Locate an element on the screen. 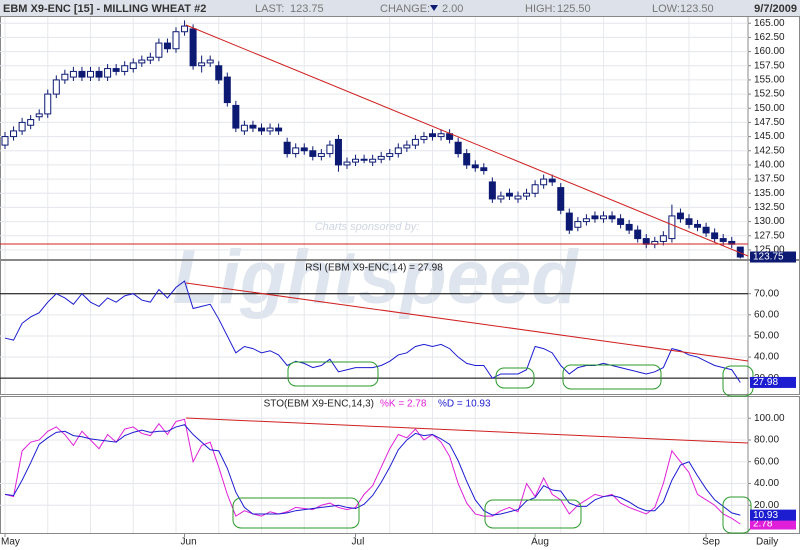 The image size is (800, 550). low-value: 123.50 is located at coordinates (697, 9).